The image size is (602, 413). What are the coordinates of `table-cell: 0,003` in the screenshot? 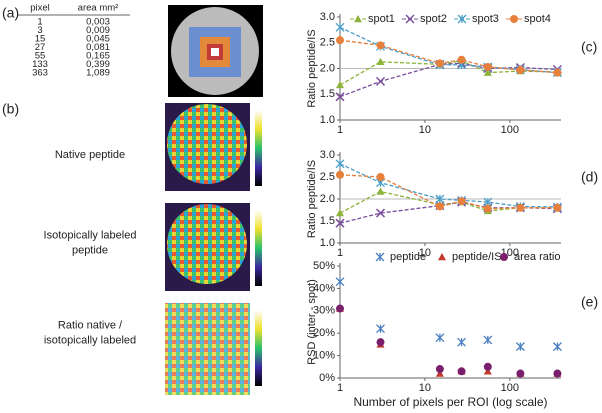 It's located at (98, 22).